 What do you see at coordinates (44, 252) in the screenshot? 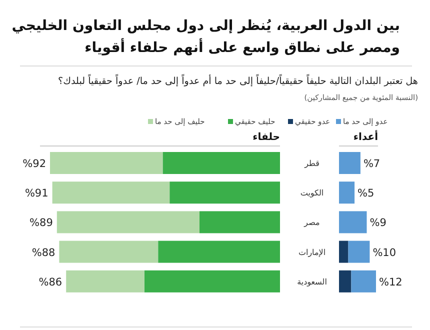
I see `annotation: %88` at bounding box center [44, 252].